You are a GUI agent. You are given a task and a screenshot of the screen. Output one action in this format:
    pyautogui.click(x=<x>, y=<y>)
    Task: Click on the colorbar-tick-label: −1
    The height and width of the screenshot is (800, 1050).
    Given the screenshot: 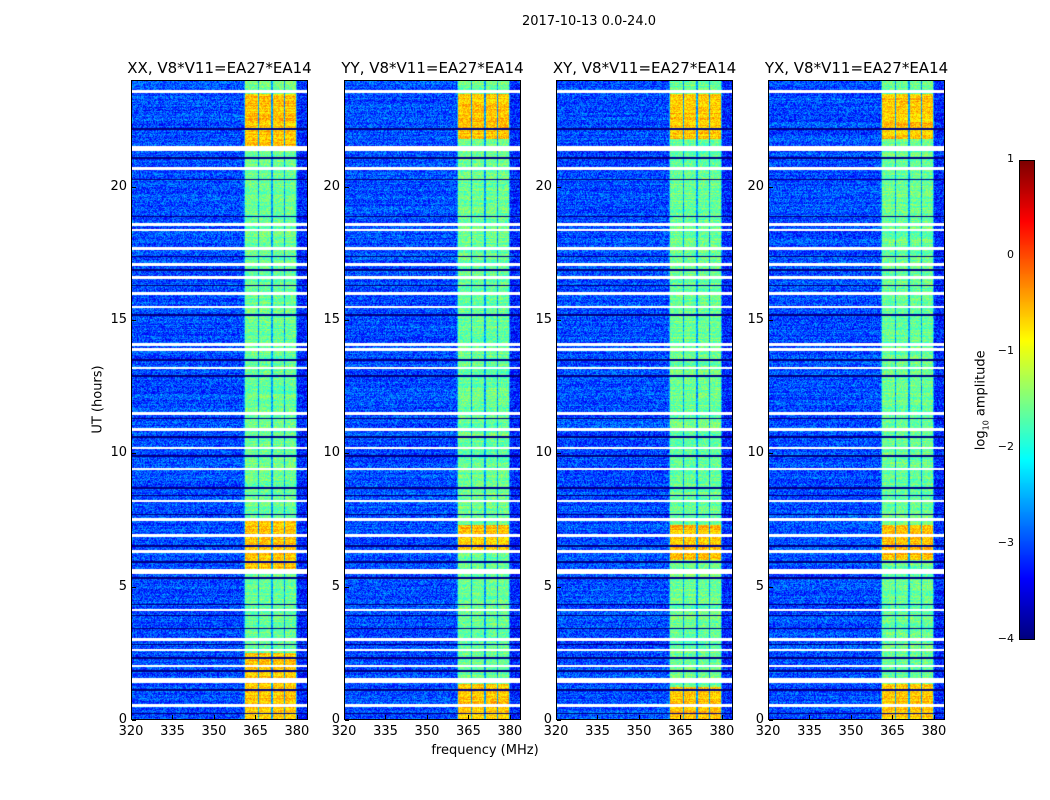 What is the action you would take?
    pyautogui.click(x=1005, y=350)
    